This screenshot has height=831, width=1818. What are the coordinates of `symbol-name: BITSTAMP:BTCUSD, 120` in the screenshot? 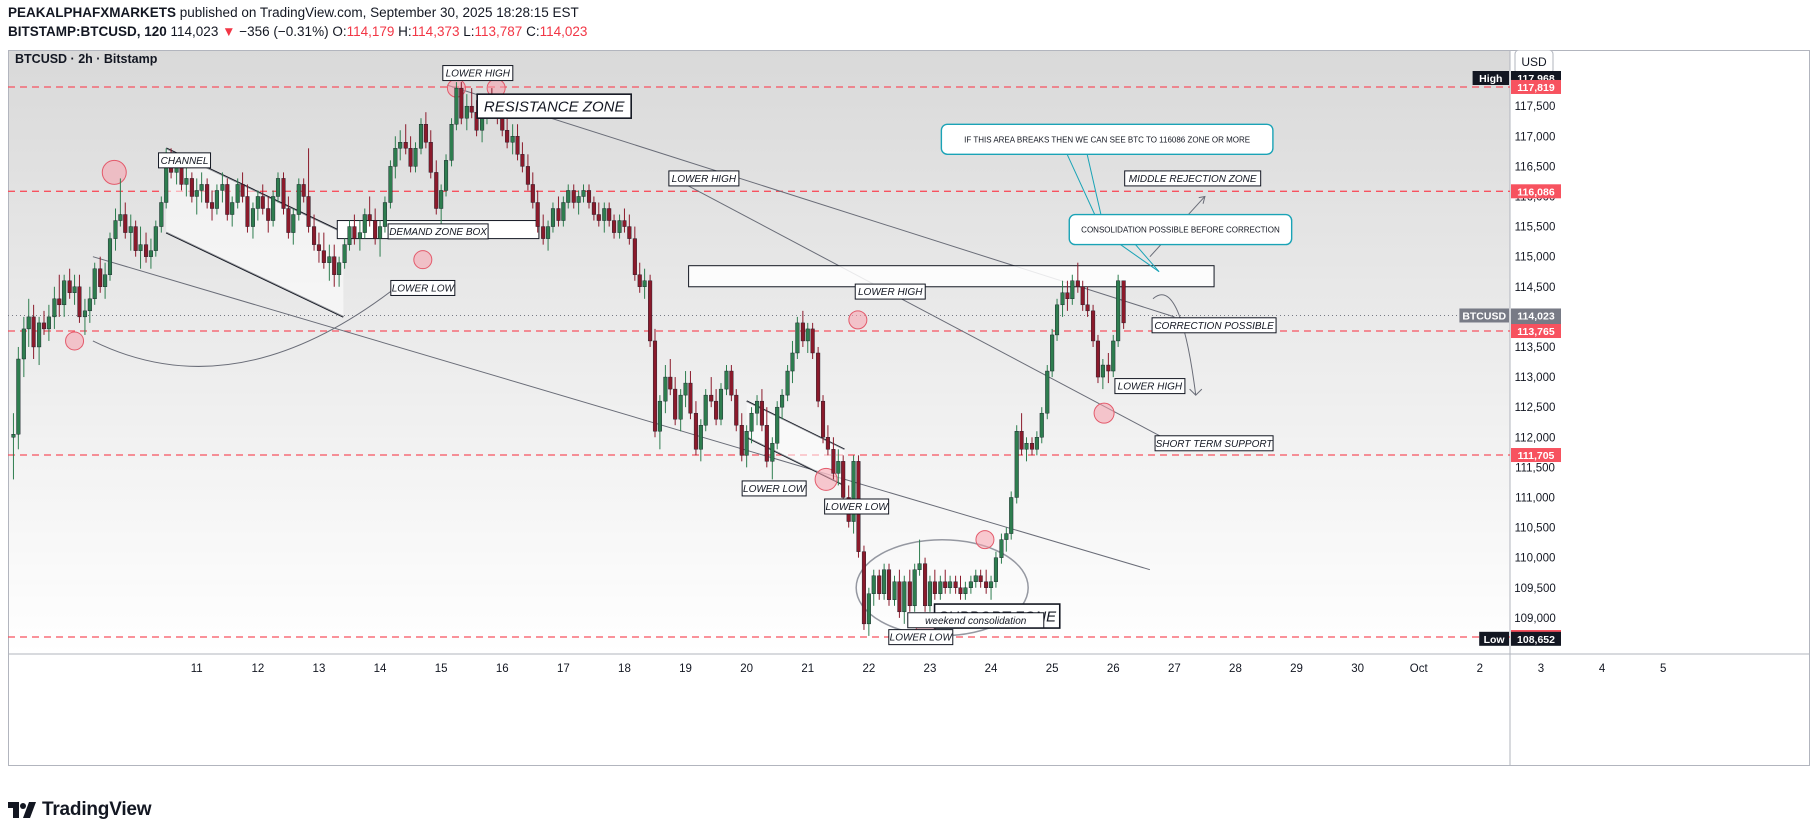 It's located at (87, 31).